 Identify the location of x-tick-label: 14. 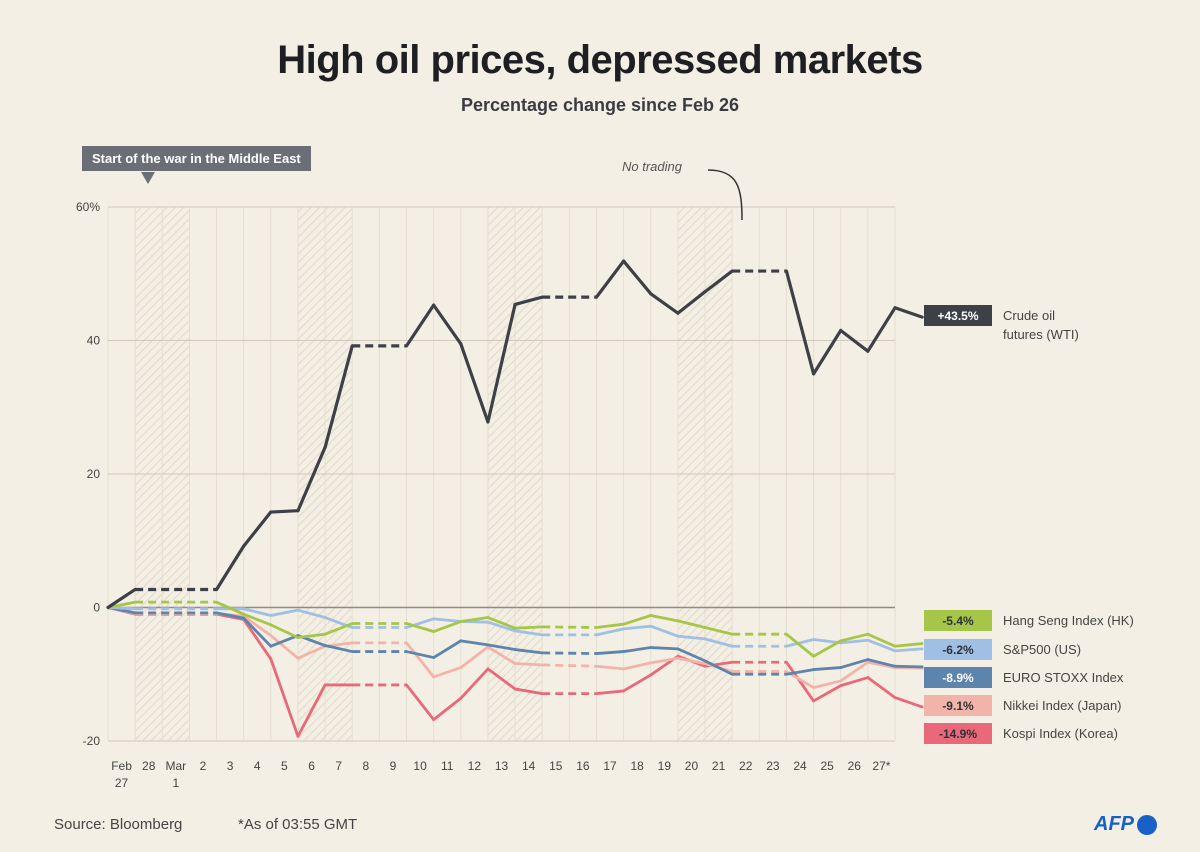
(529, 766).